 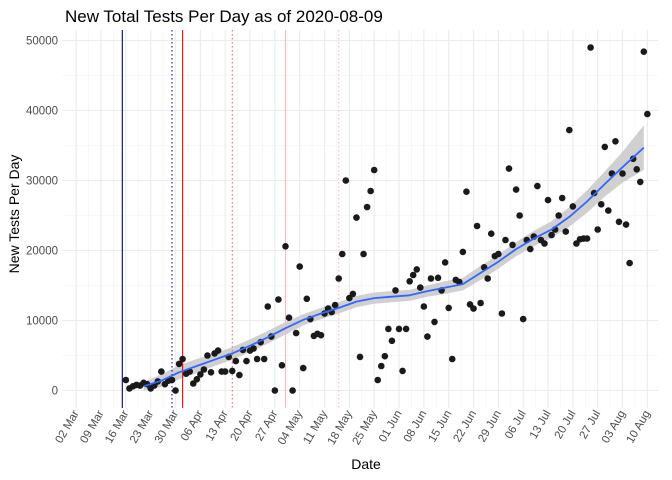 I want to click on y-tick-label: 40000, so click(x=42, y=112).